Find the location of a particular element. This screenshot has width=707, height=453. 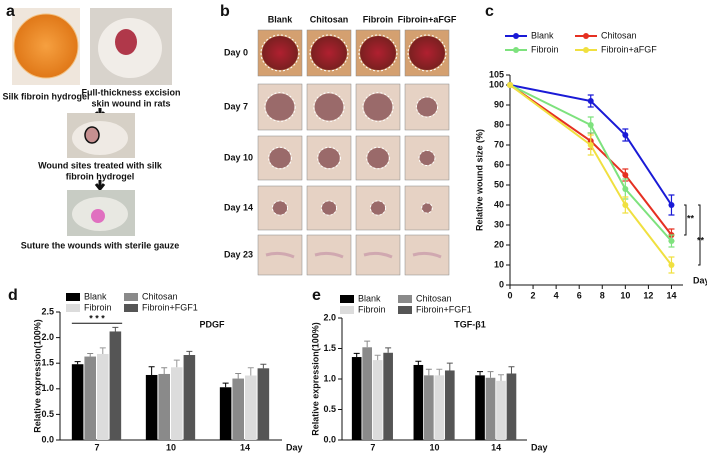

x-tick-label: 4 is located at coordinates (556, 295).